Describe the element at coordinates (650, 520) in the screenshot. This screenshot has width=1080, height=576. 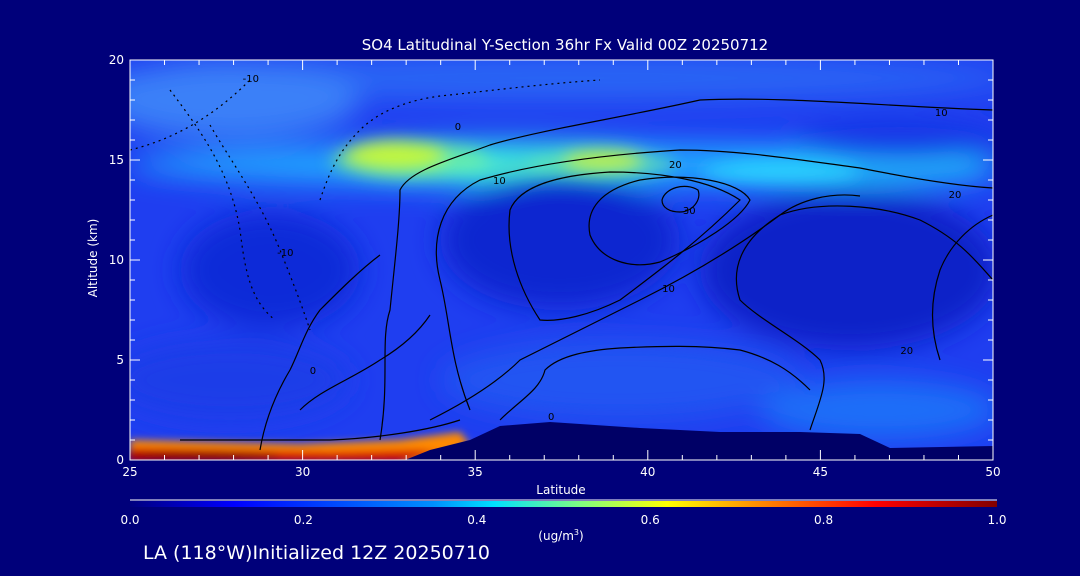
I see `colorbar-tick-label: 0.6` at that location.